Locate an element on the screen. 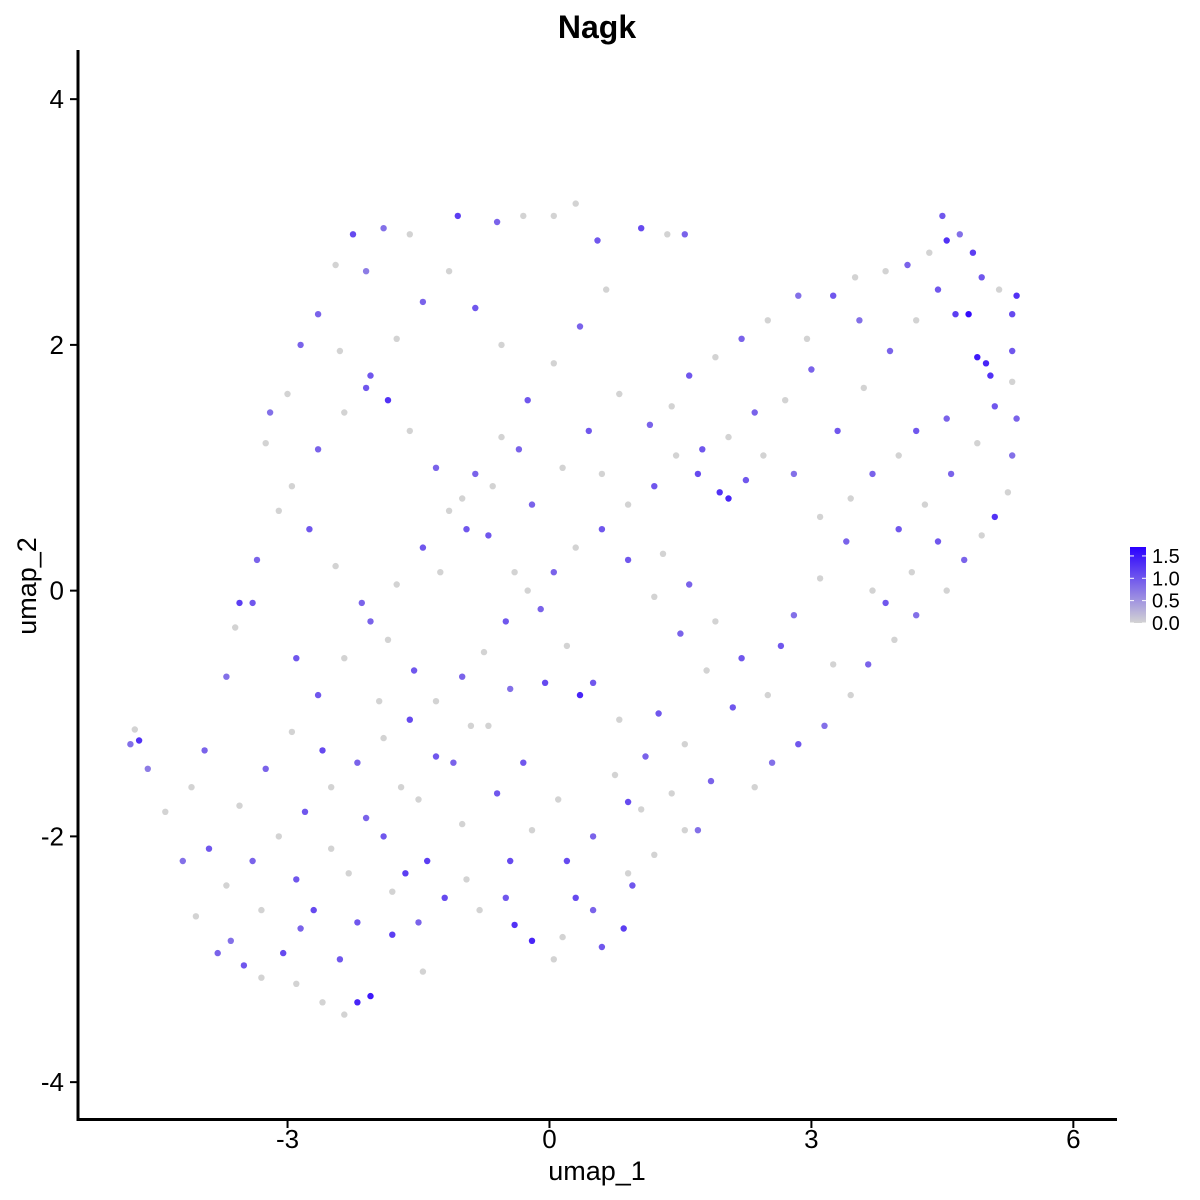 This screenshot has width=1200, height=1200. y-axis-label: umap_2 is located at coordinates (27, 586).